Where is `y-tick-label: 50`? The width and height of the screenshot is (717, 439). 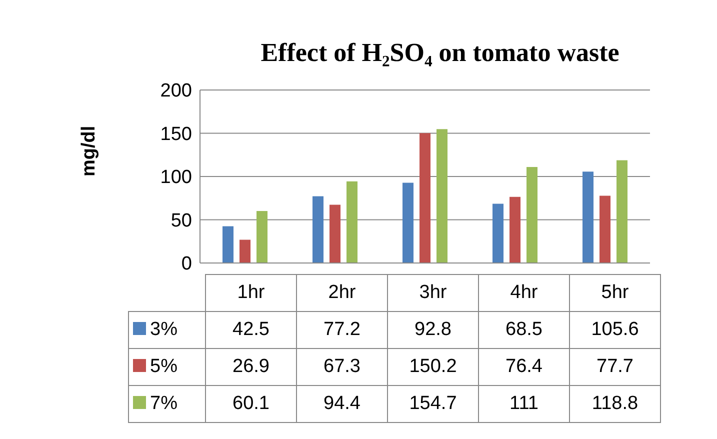
y-tick-label: 50 is located at coordinates (181, 221).